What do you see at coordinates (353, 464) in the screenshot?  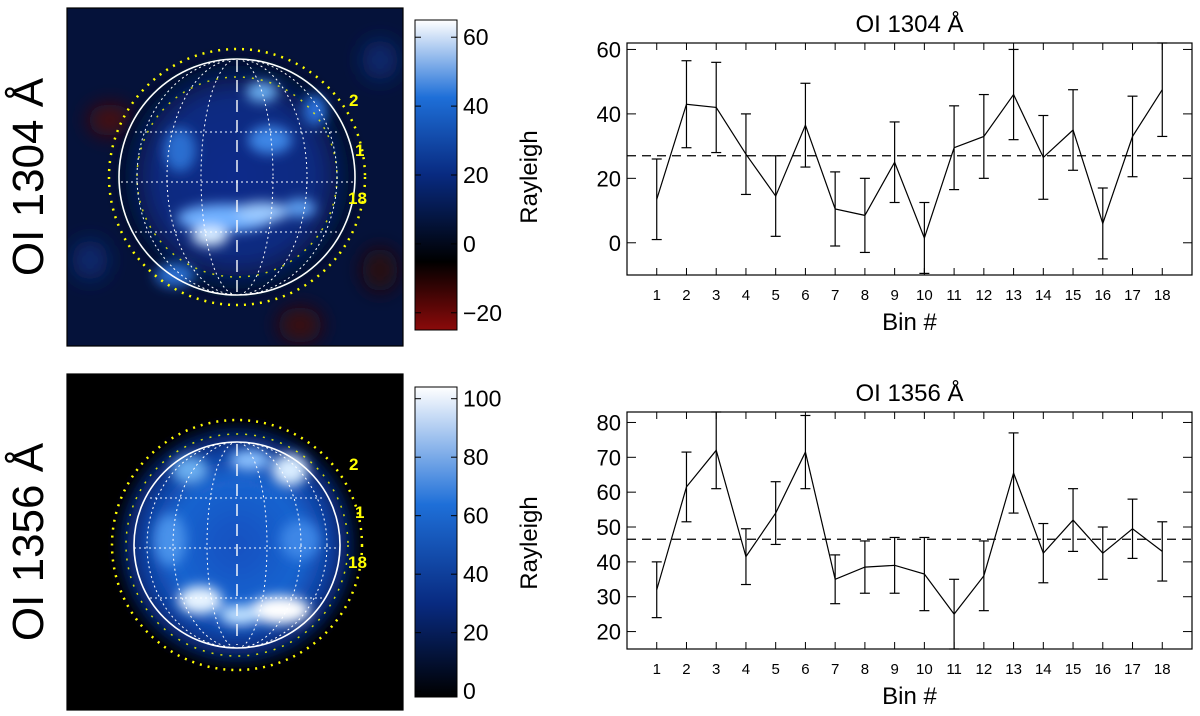 I see `bin-marker-2-1356: 2` at bounding box center [353, 464].